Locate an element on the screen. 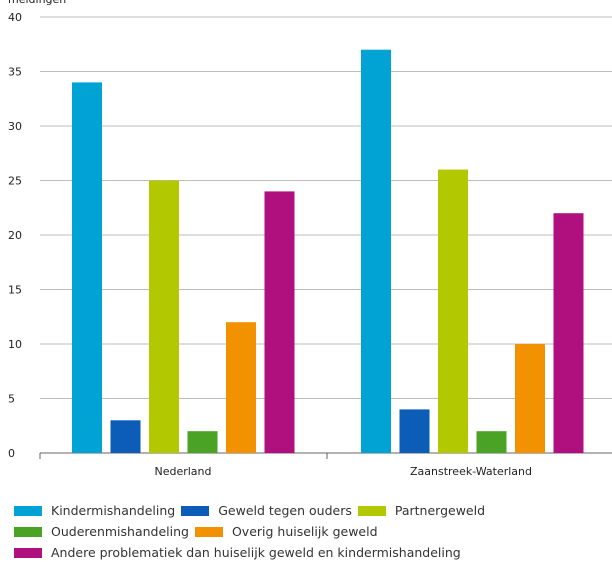  y-tick-label: 0 is located at coordinates (11, 453).